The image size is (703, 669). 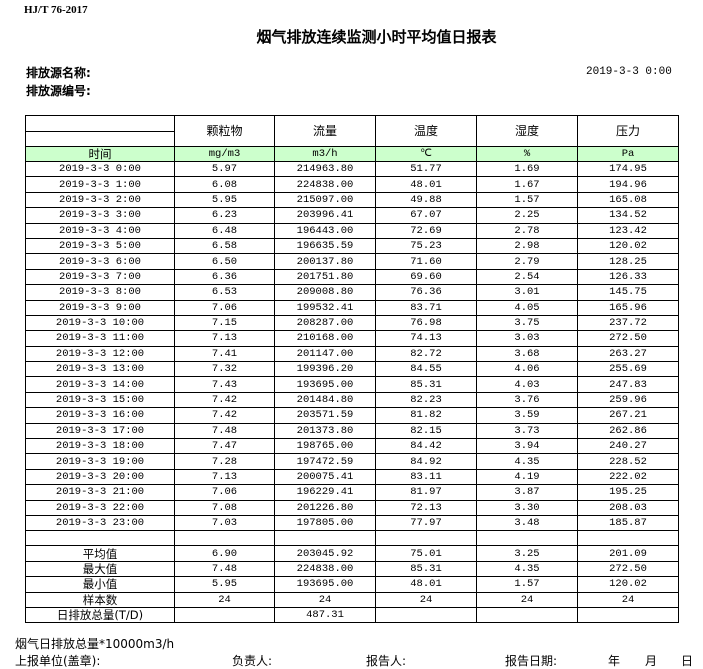 I want to click on value-cell: 201373.80, so click(x=325, y=431).